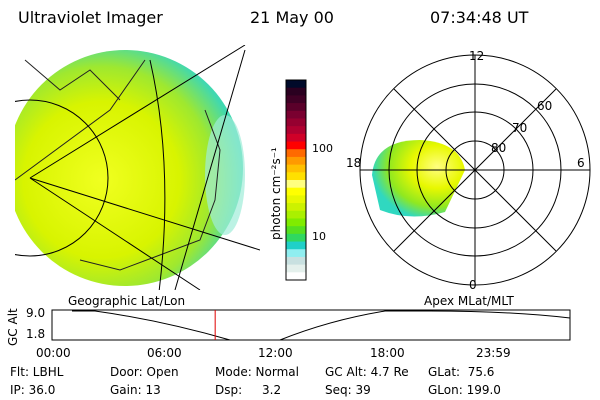  I want to click on glat: GLat: 75.6, so click(461, 372).